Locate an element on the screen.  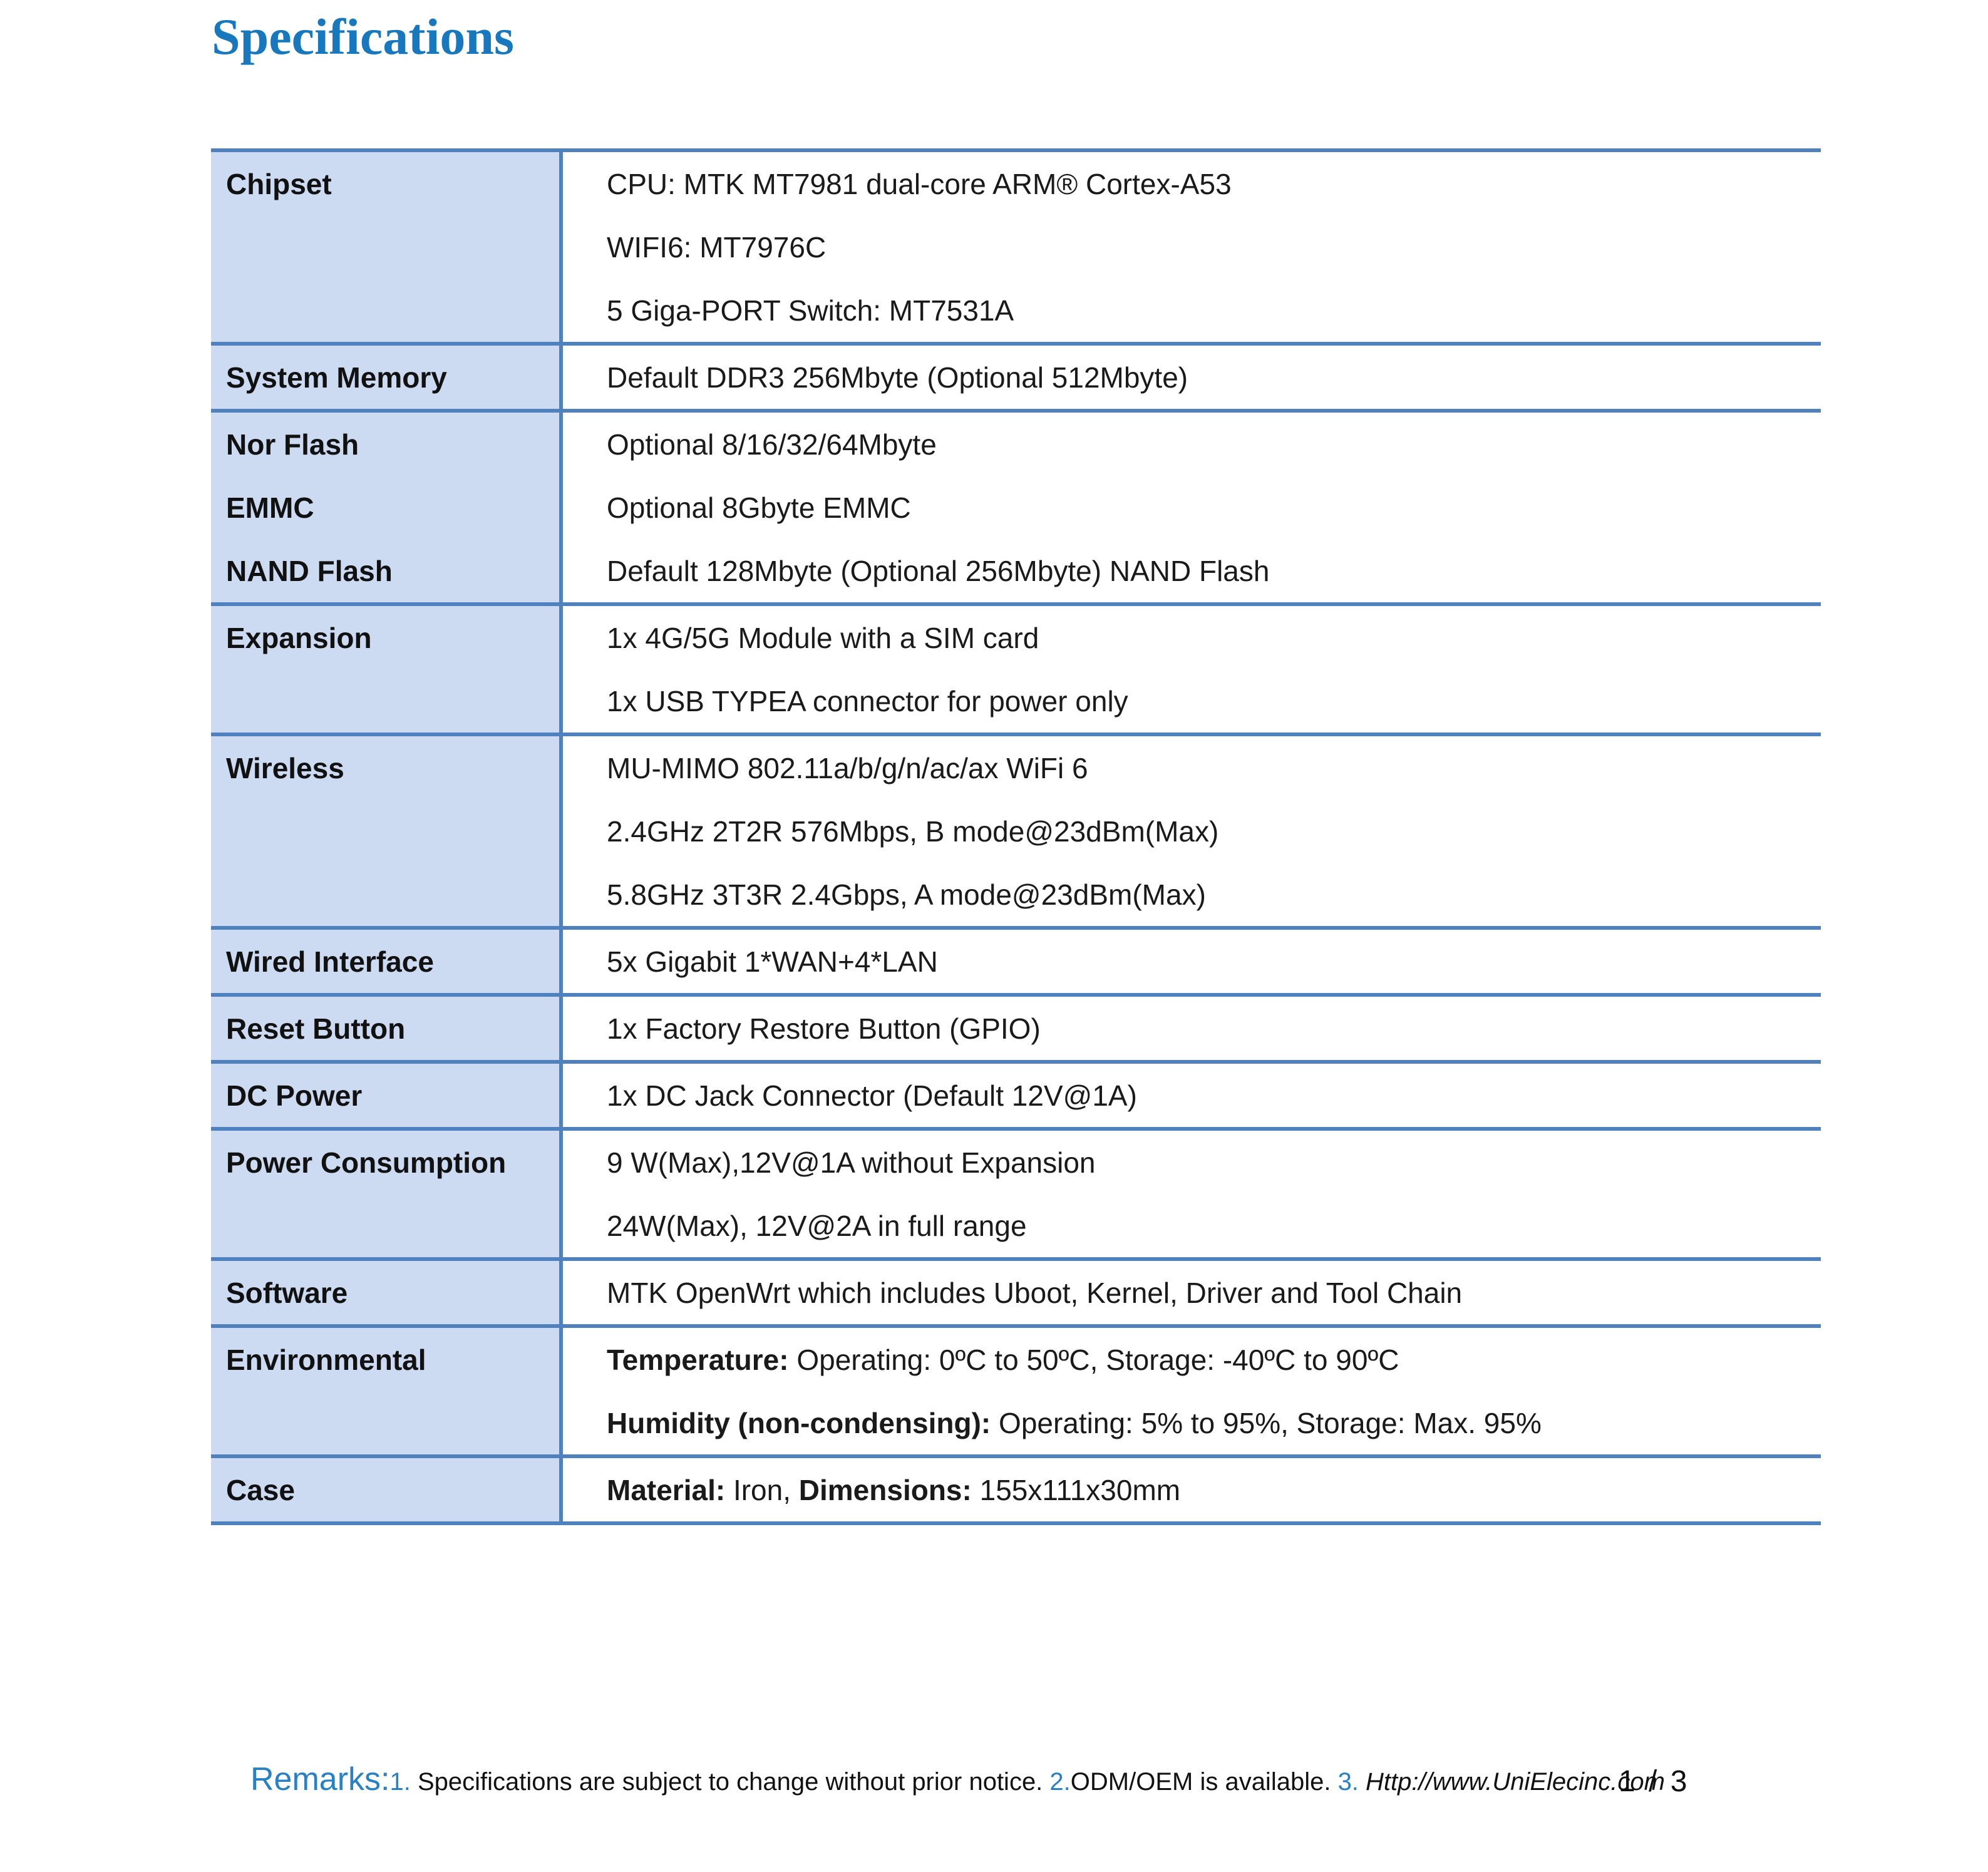
spec-value-bold-segment: Dimensions: is located at coordinates (885, 1490).